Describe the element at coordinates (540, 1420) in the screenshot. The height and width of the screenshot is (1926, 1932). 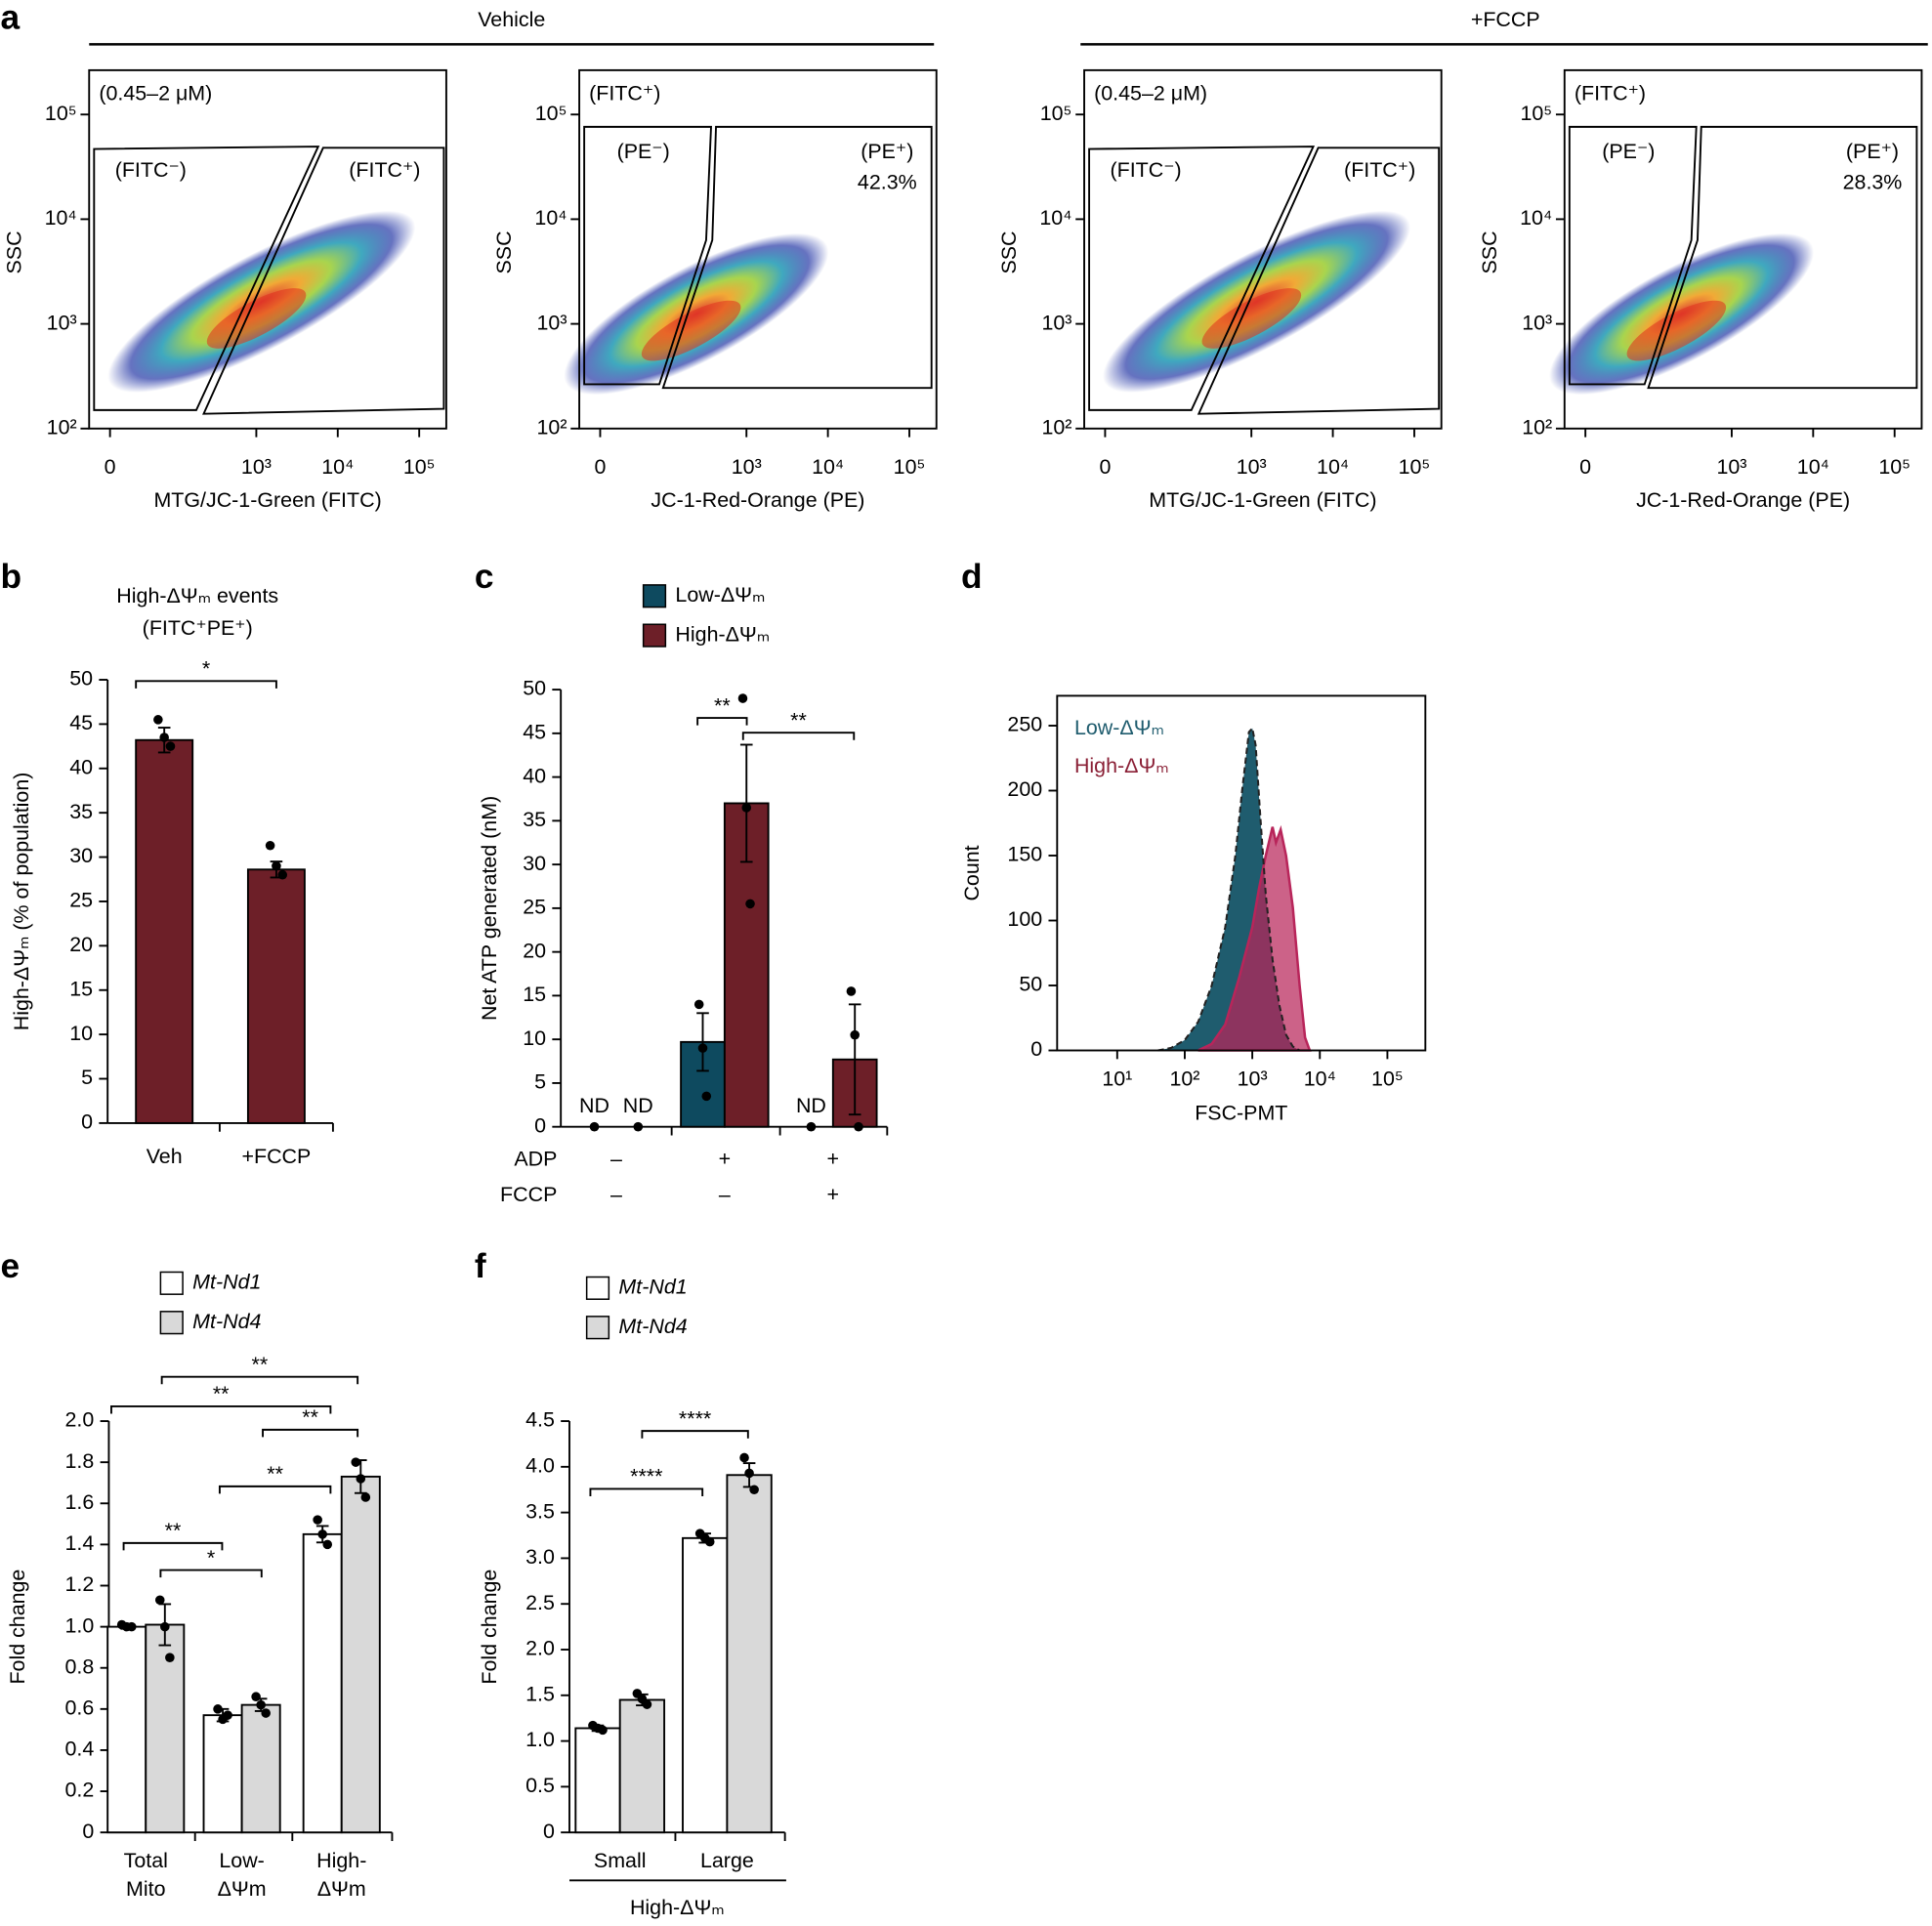
I see `y-tick-label: 4.5` at that location.